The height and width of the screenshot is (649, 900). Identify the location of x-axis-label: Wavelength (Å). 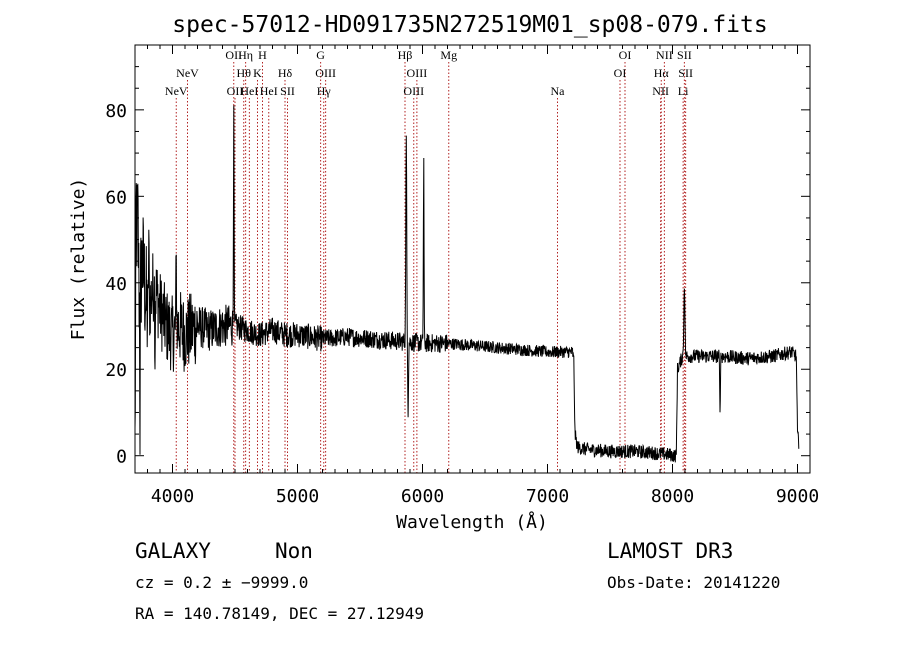
(472, 522).